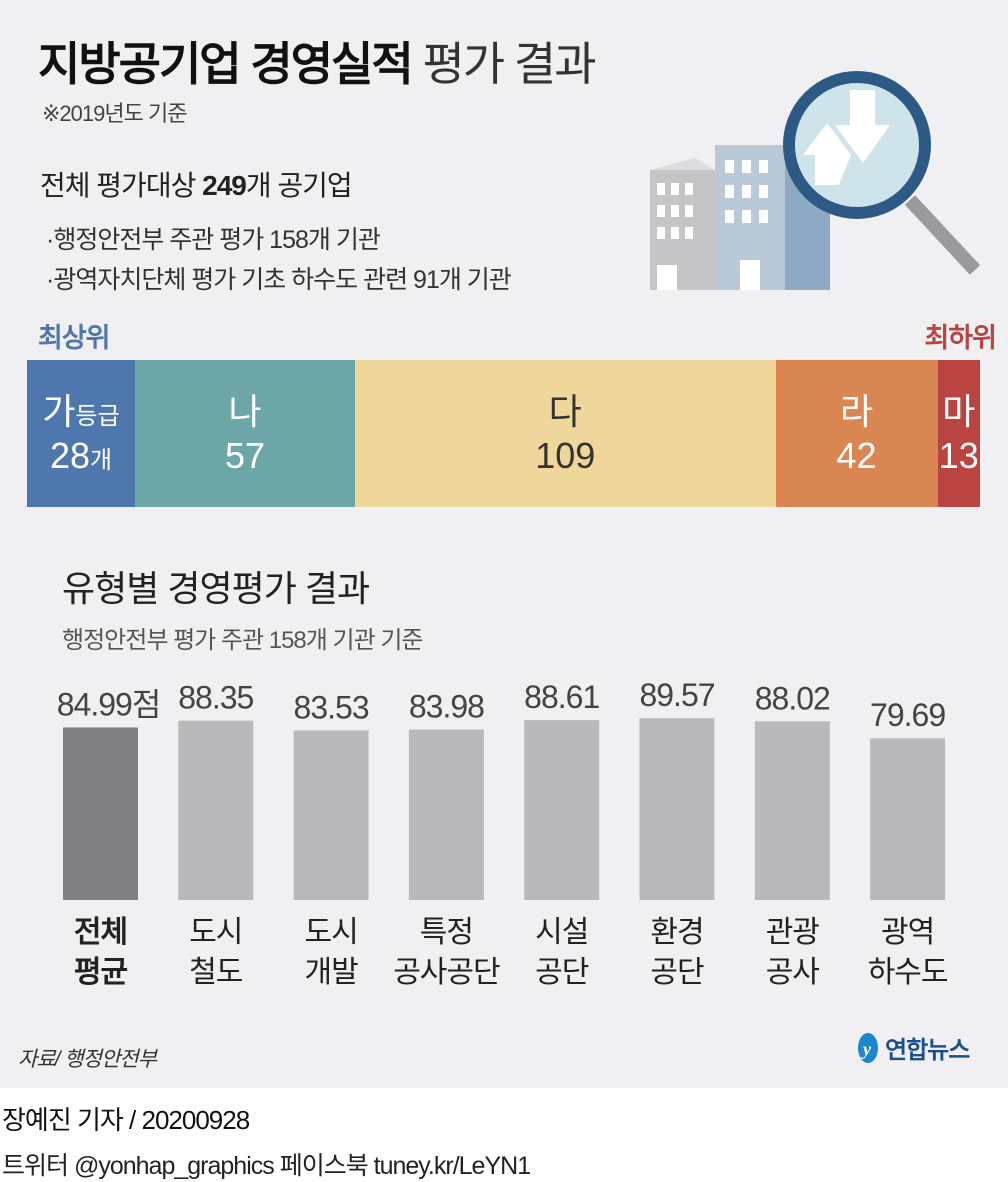 This screenshot has width=1008, height=1182. I want to click on grade-label: 마, so click(959, 412).